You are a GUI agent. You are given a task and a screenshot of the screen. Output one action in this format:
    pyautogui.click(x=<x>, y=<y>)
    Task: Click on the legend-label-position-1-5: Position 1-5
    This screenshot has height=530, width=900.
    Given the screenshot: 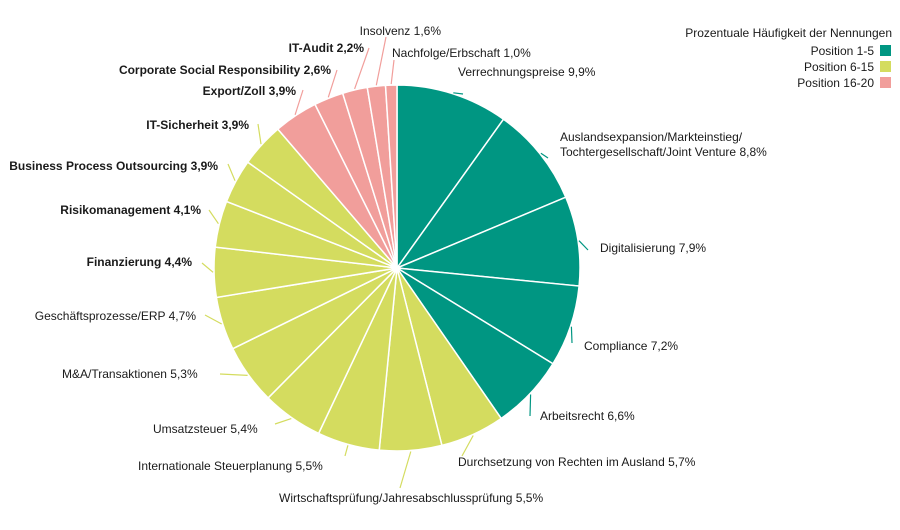 What is the action you would take?
    pyautogui.click(x=843, y=51)
    